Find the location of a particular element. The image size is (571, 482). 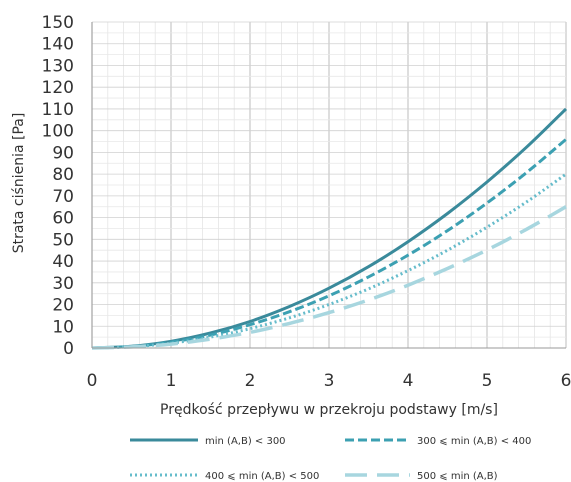

legend-label-4: 500 ⩽ min (A,B) is located at coordinates (457, 476).